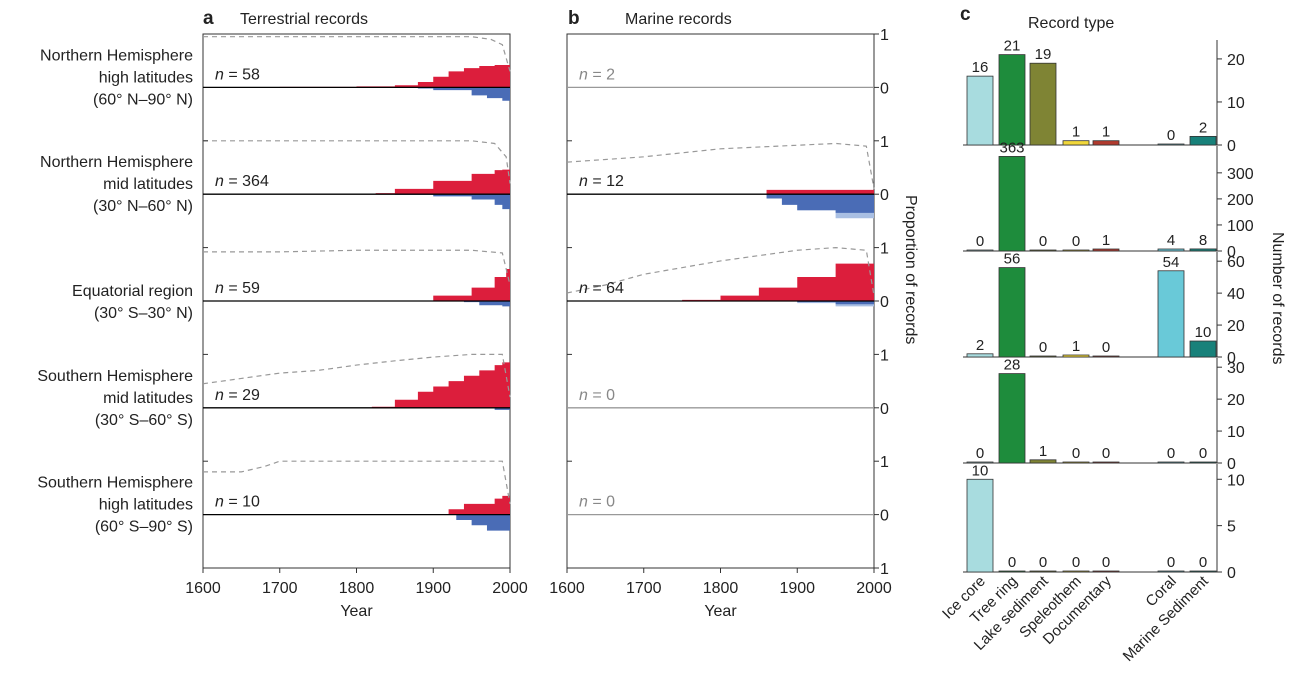 The image size is (1295, 687). What do you see at coordinates (884, 249) in the screenshot?
I see `proportion-tick-label-4: 1` at bounding box center [884, 249].